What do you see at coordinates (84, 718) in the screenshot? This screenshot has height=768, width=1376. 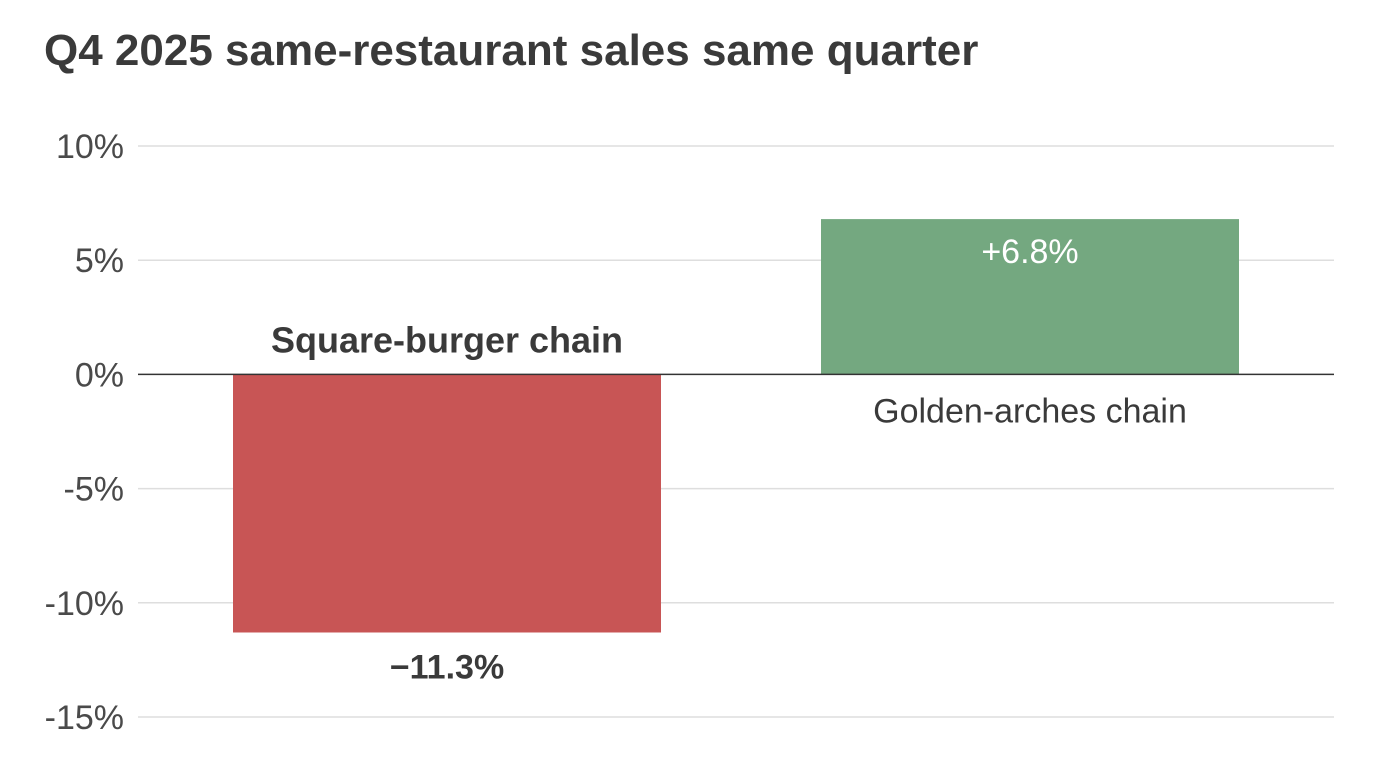 I see `y-tick-label-5: -15%` at bounding box center [84, 718].